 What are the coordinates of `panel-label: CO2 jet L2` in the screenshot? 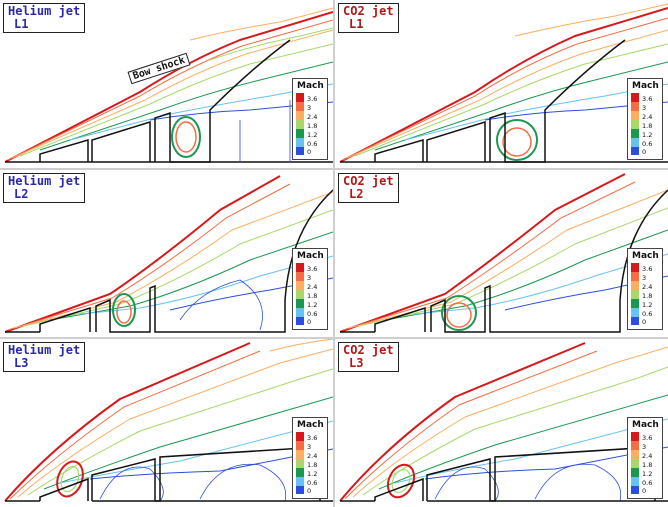 It's located at (368, 188).